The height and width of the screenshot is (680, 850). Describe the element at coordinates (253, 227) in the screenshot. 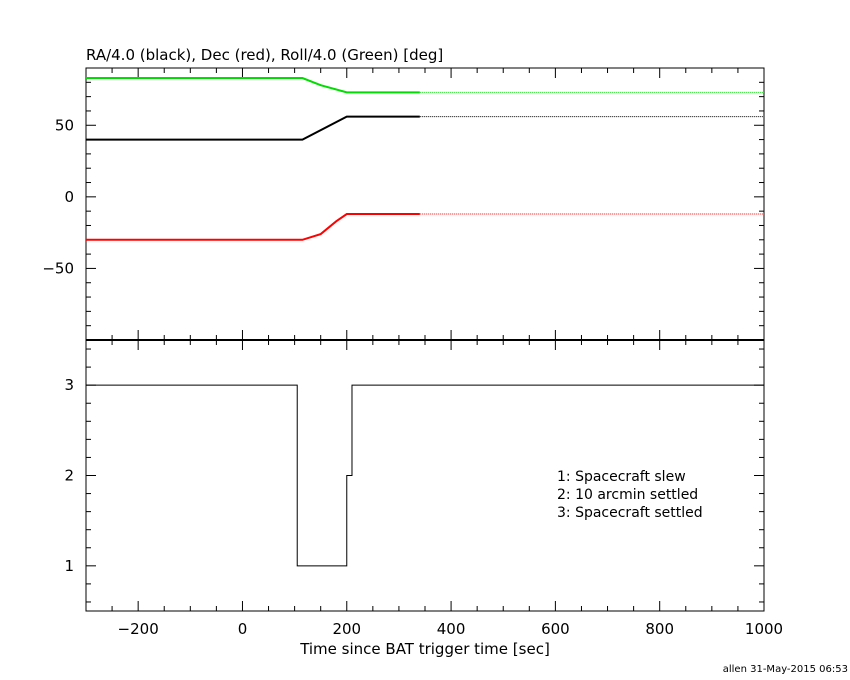

I see `dec-series-line` at that location.